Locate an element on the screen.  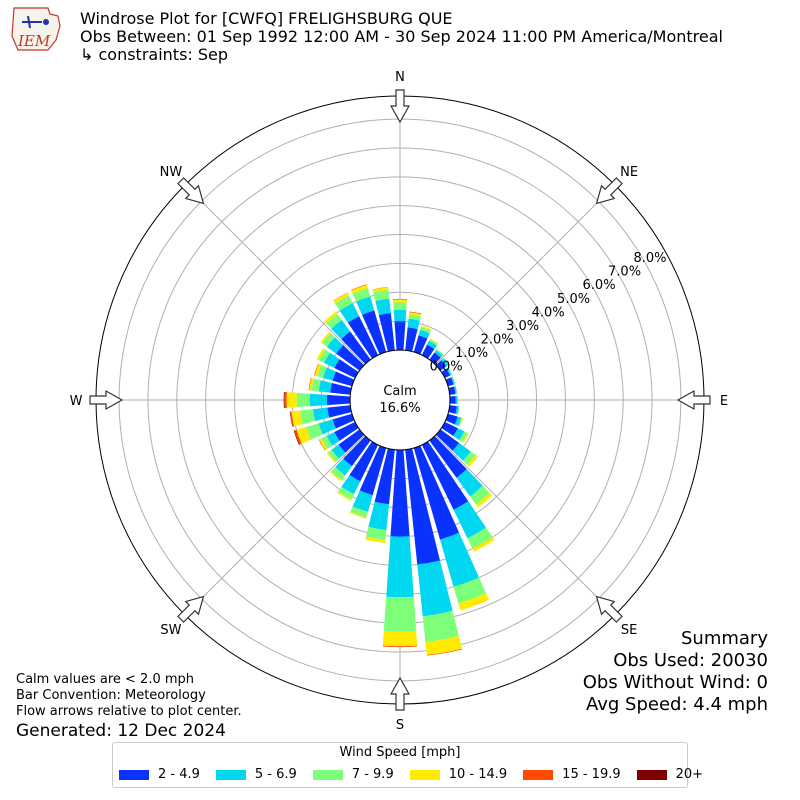
legend-item: 2 - 4.9 is located at coordinates (159, 774).